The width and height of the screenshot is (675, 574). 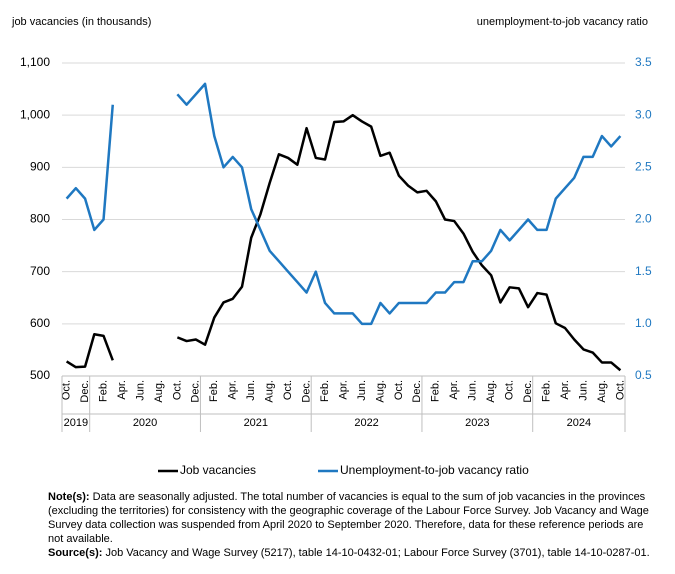 I want to click on note-label: Note(s):, so click(x=69, y=497).